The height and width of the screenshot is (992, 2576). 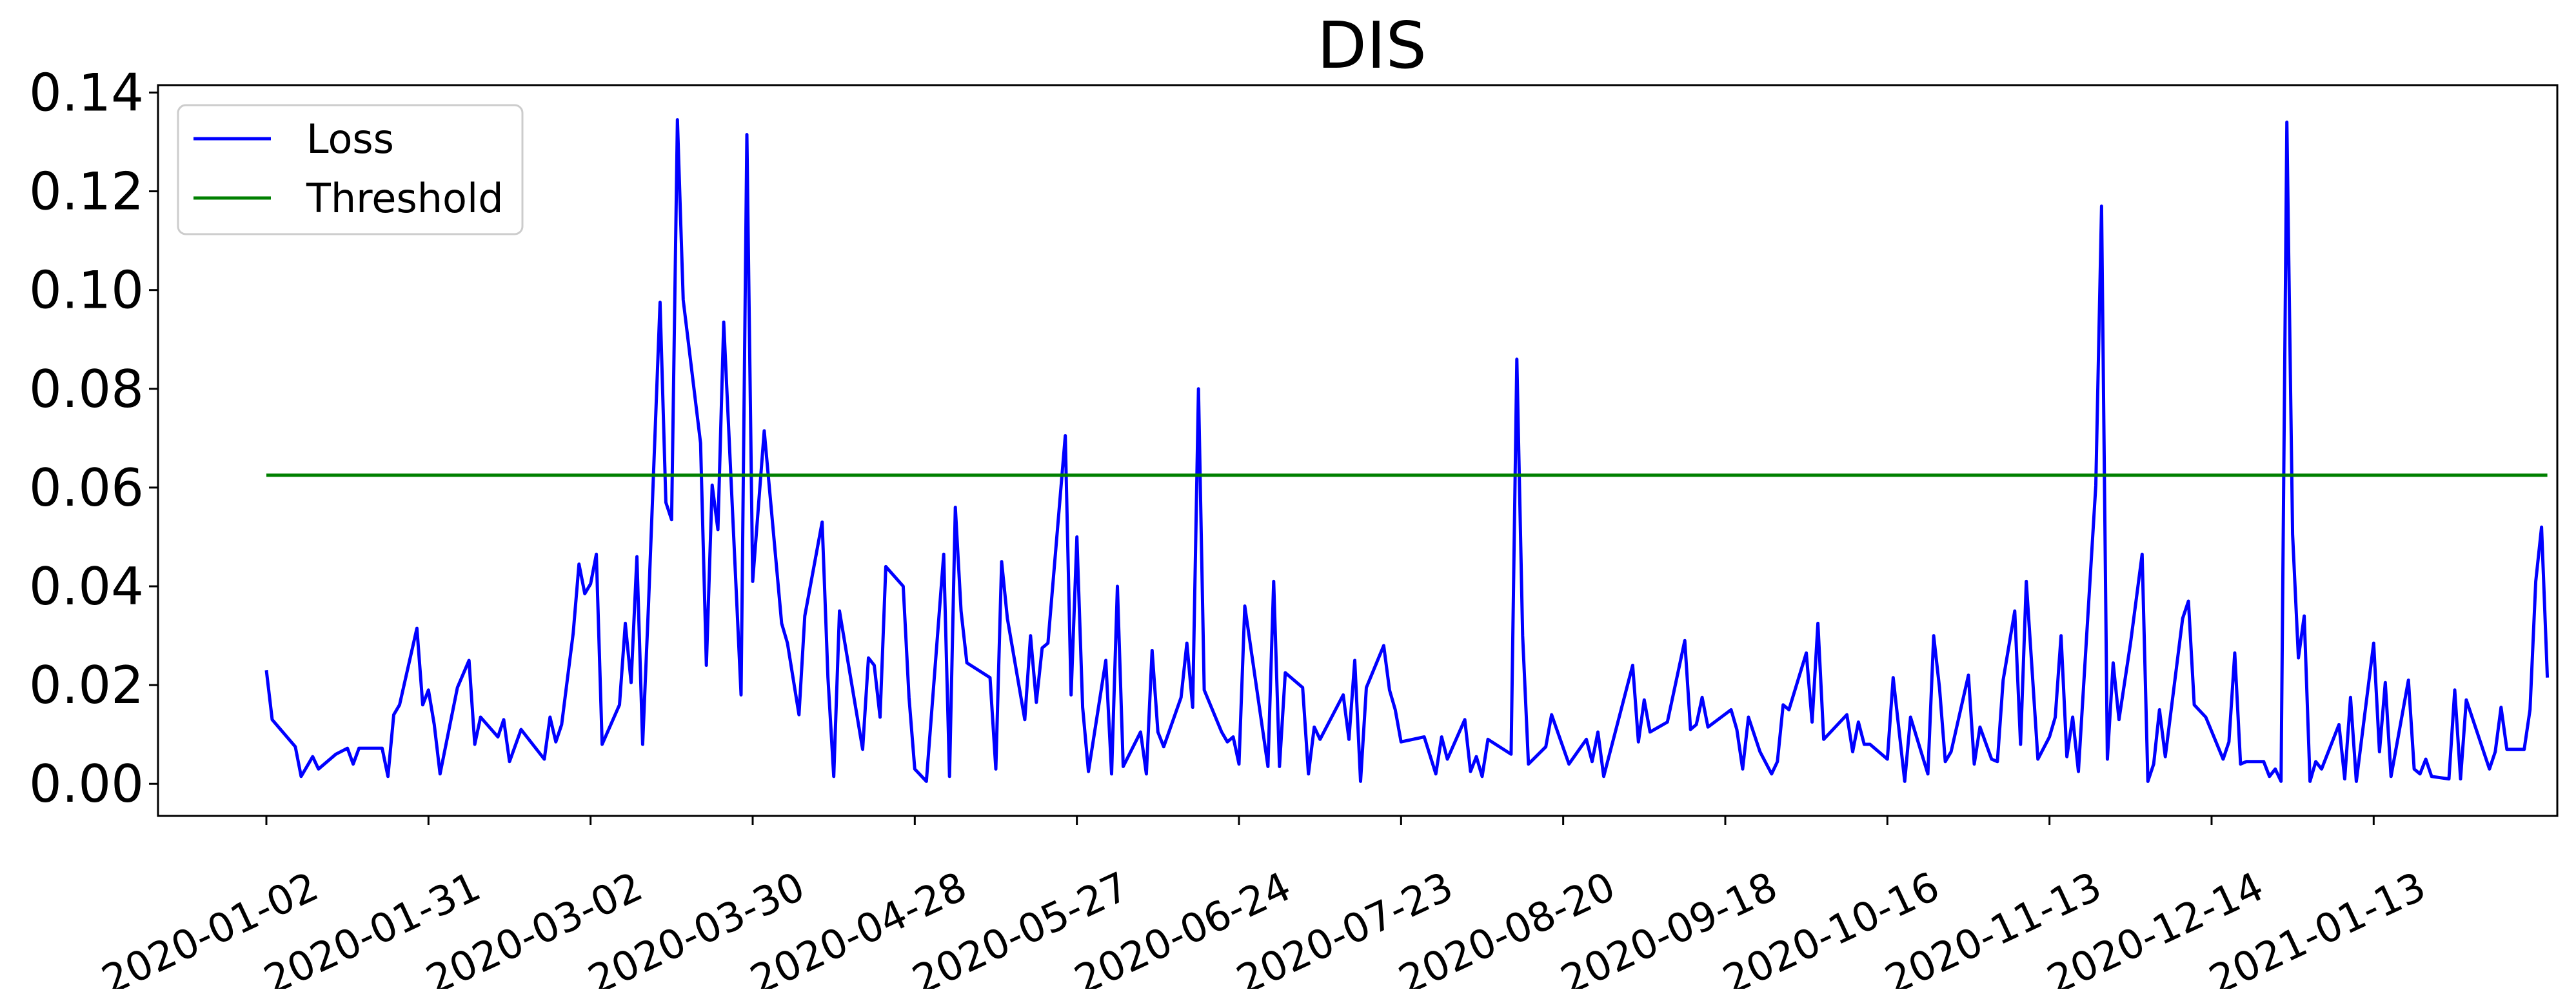 What do you see at coordinates (86, 291) in the screenshot?
I see `y-tick-label: 0.10` at bounding box center [86, 291].